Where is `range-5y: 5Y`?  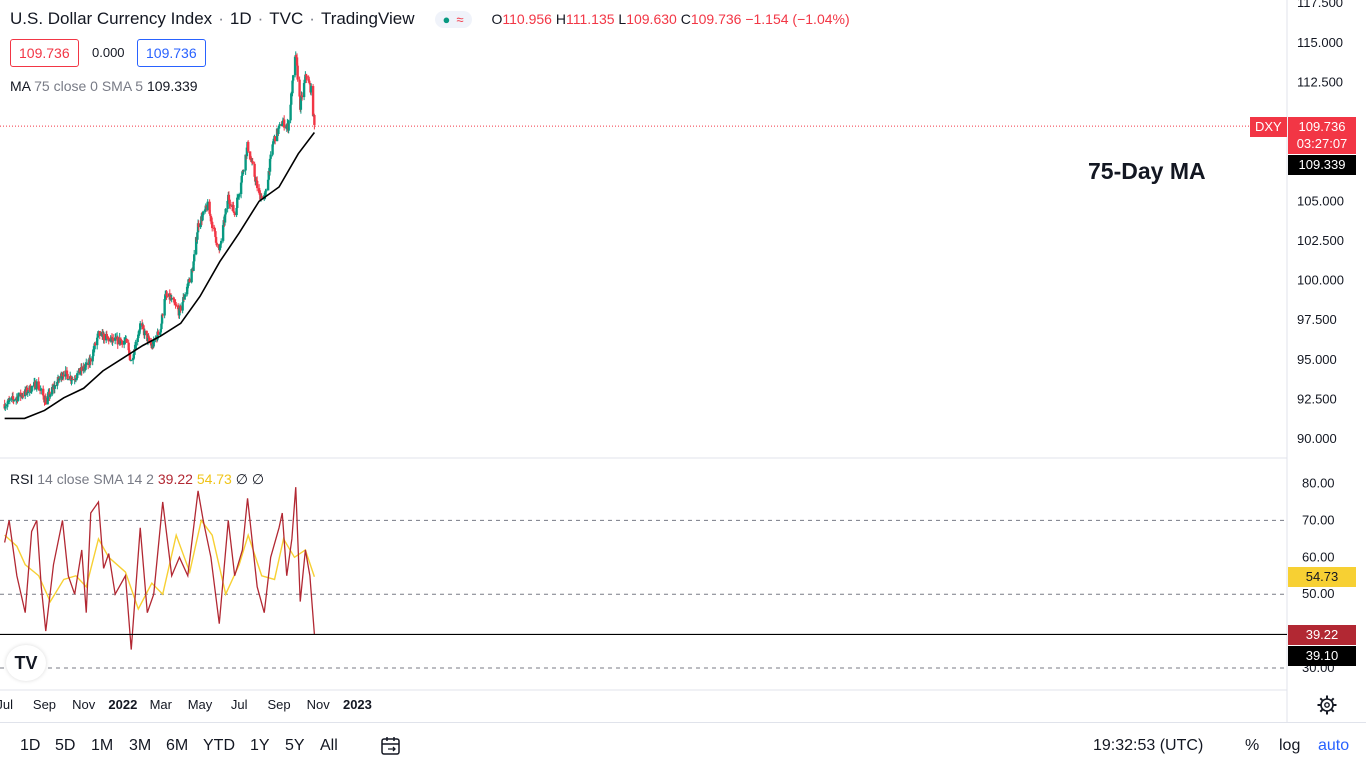
range-5y: 5Y is located at coordinates (295, 745).